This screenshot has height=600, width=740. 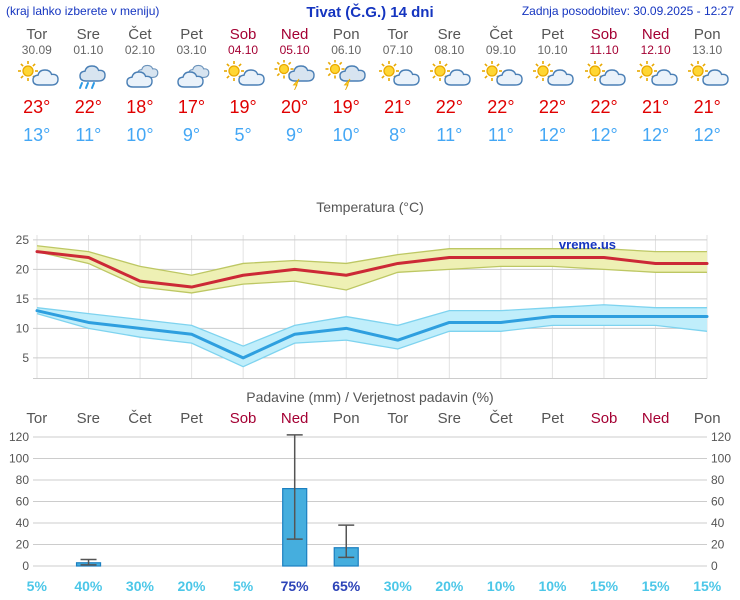 I want to click on max-temp: 18°, so click(x=140, y=107).